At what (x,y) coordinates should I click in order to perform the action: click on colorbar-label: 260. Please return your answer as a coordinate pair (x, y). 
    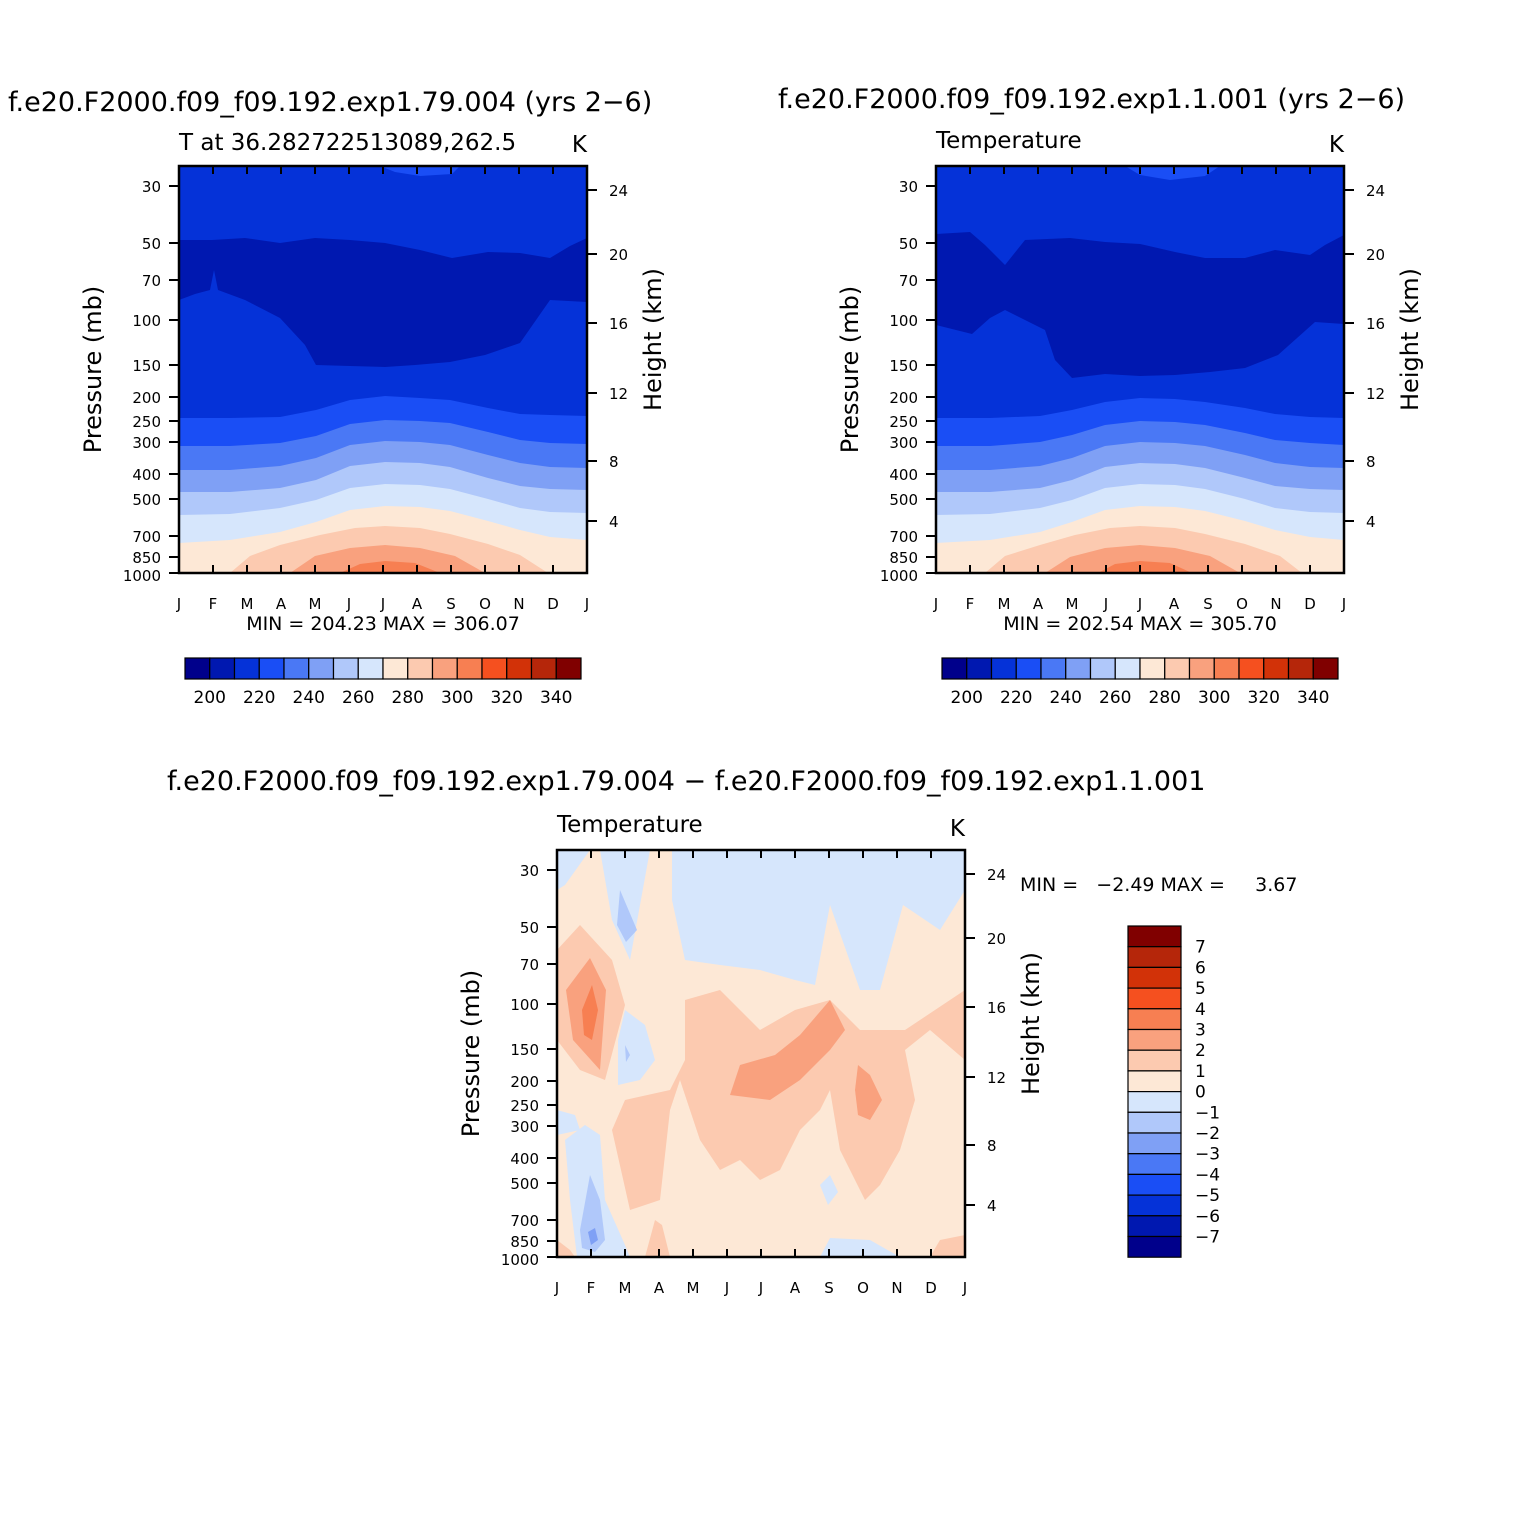
    Looking at the image, I should click on (1115, 698).